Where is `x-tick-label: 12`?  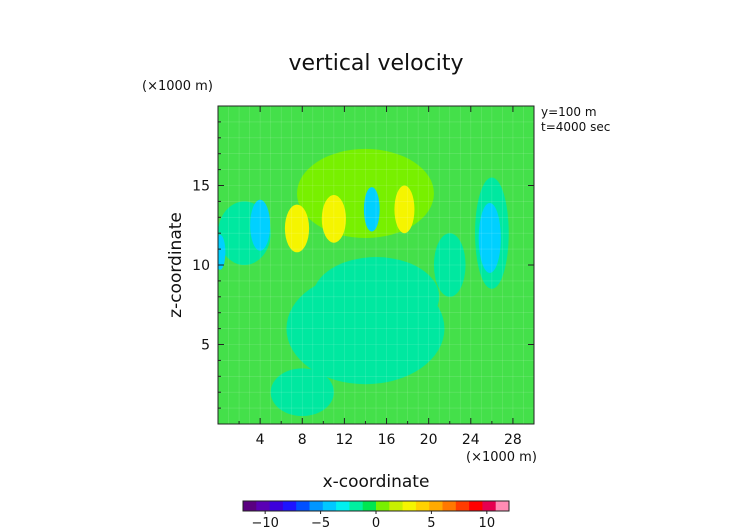 x-tick-label: 12 is located at coordinates (344, 440).